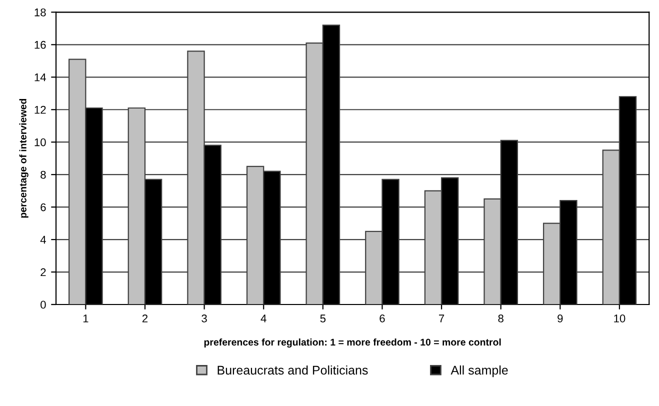 This screenshot has width=659, height=406. I want to click on y-axis-title: percentage of interviewed, so click(23, 158).